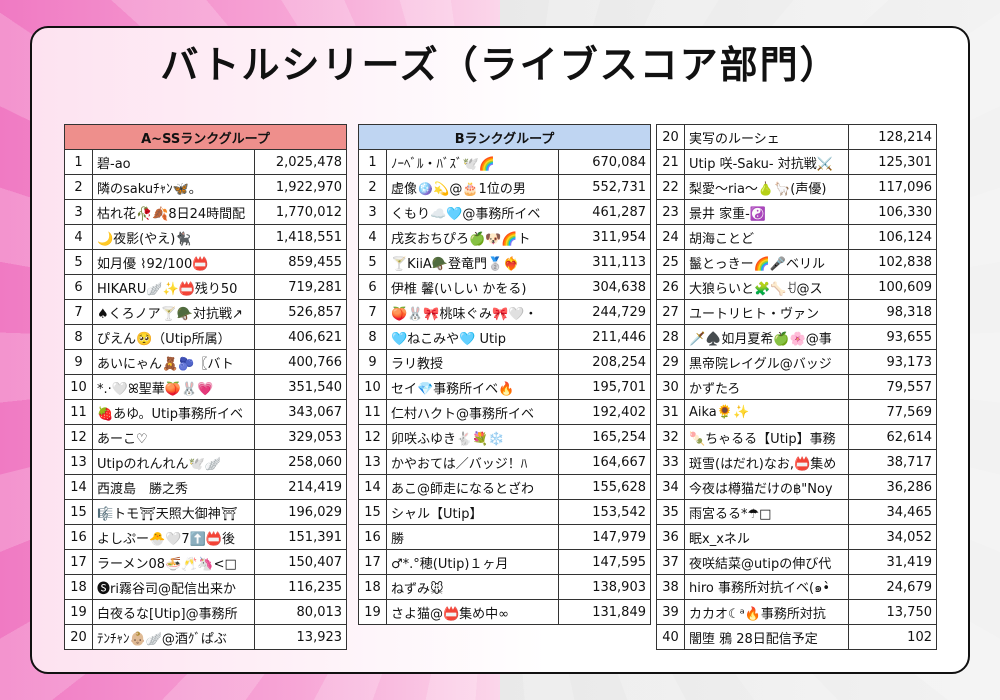  Describe the element at coordinates (78, 212) in the screenshot. I see `rank-number: 3` at that location.